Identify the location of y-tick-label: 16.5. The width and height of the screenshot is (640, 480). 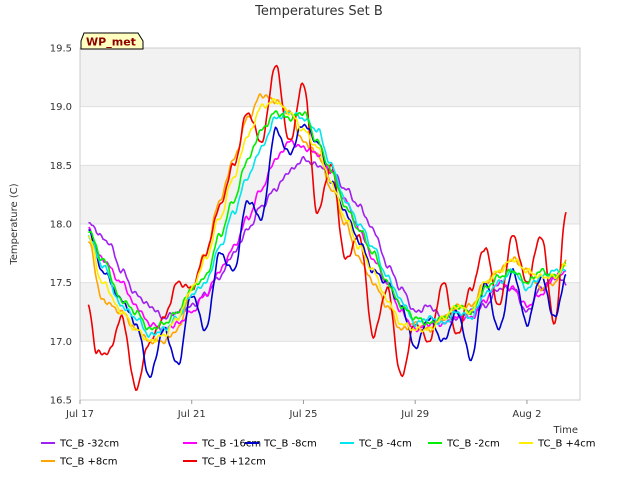
(61, 401).